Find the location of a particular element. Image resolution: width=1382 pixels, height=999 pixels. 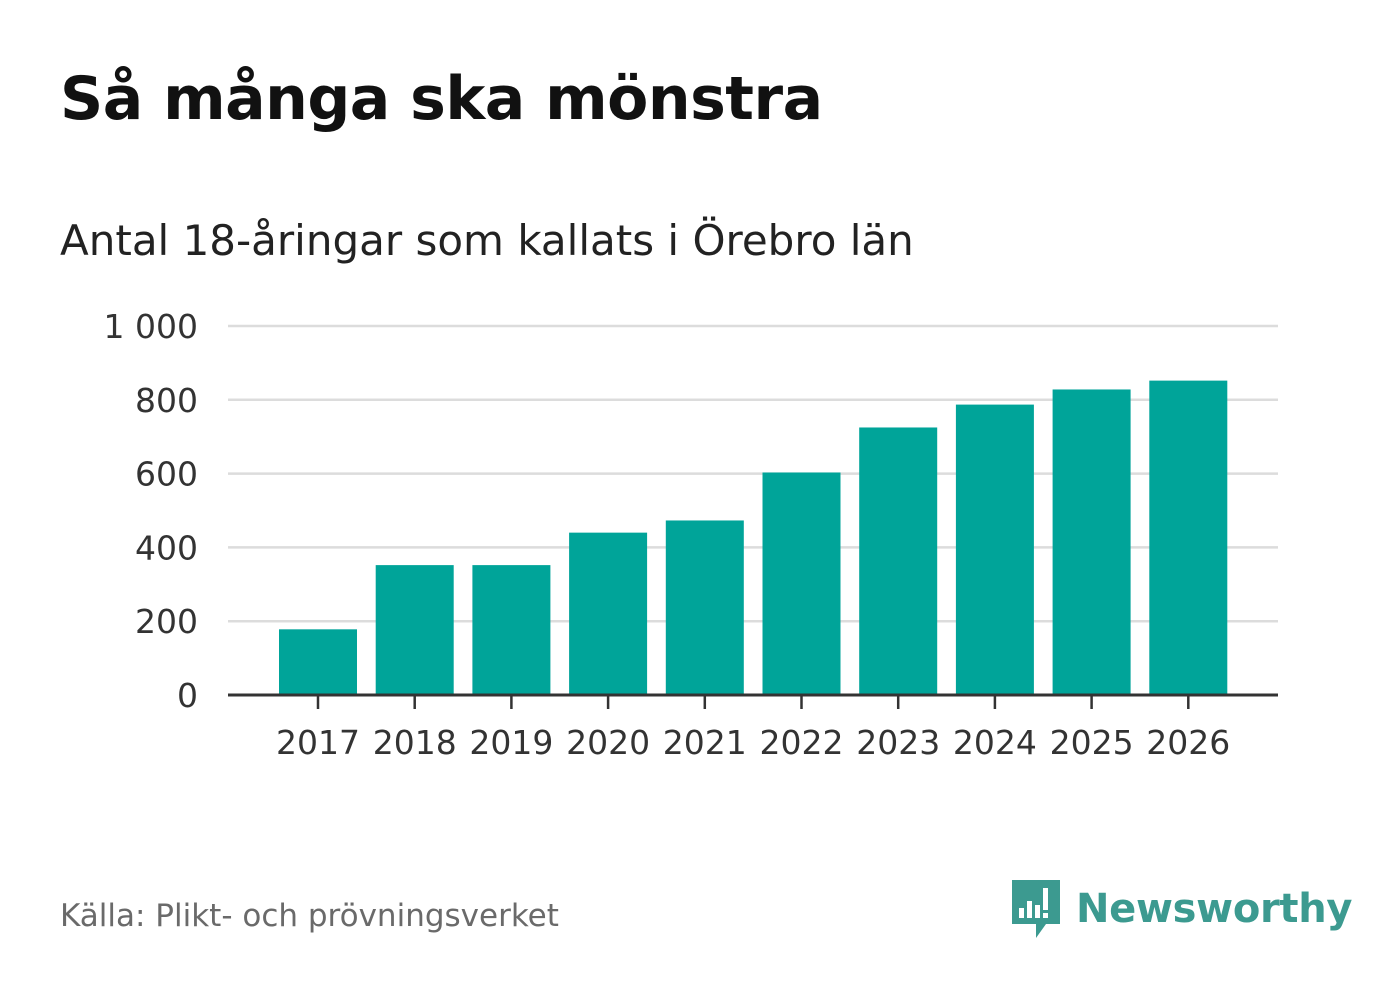

x-tick-label: 2024 is located at coordinates (995, 742).